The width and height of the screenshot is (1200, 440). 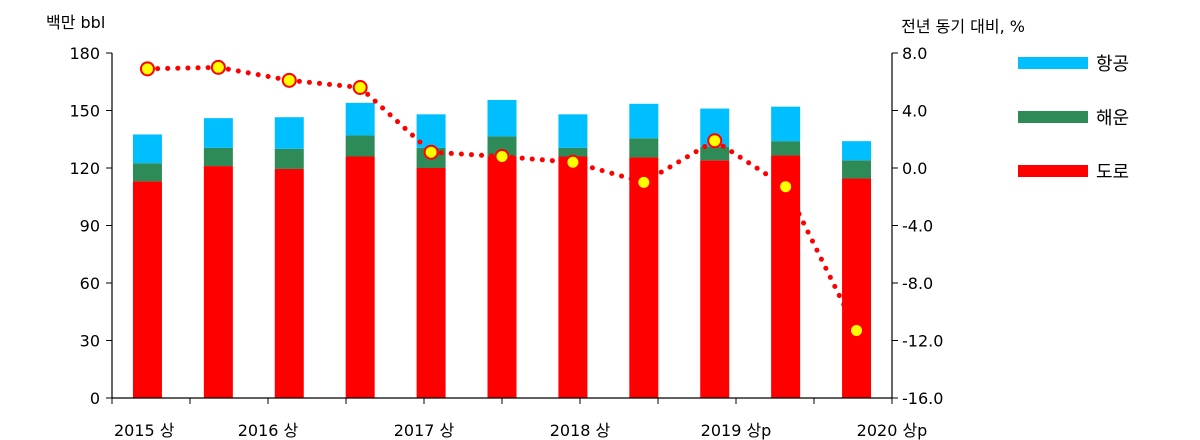 I want to click on left-tick-label-1: 30, so click(x=90, y=341).